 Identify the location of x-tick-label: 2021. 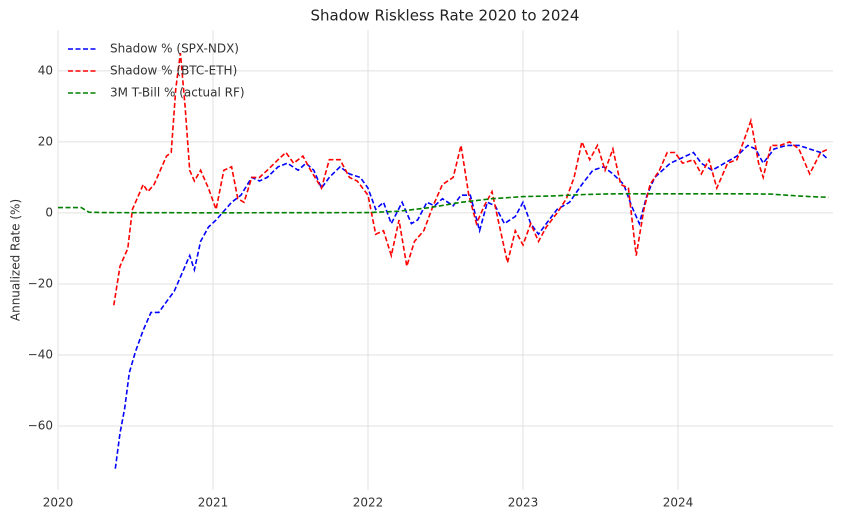
(213, 503).